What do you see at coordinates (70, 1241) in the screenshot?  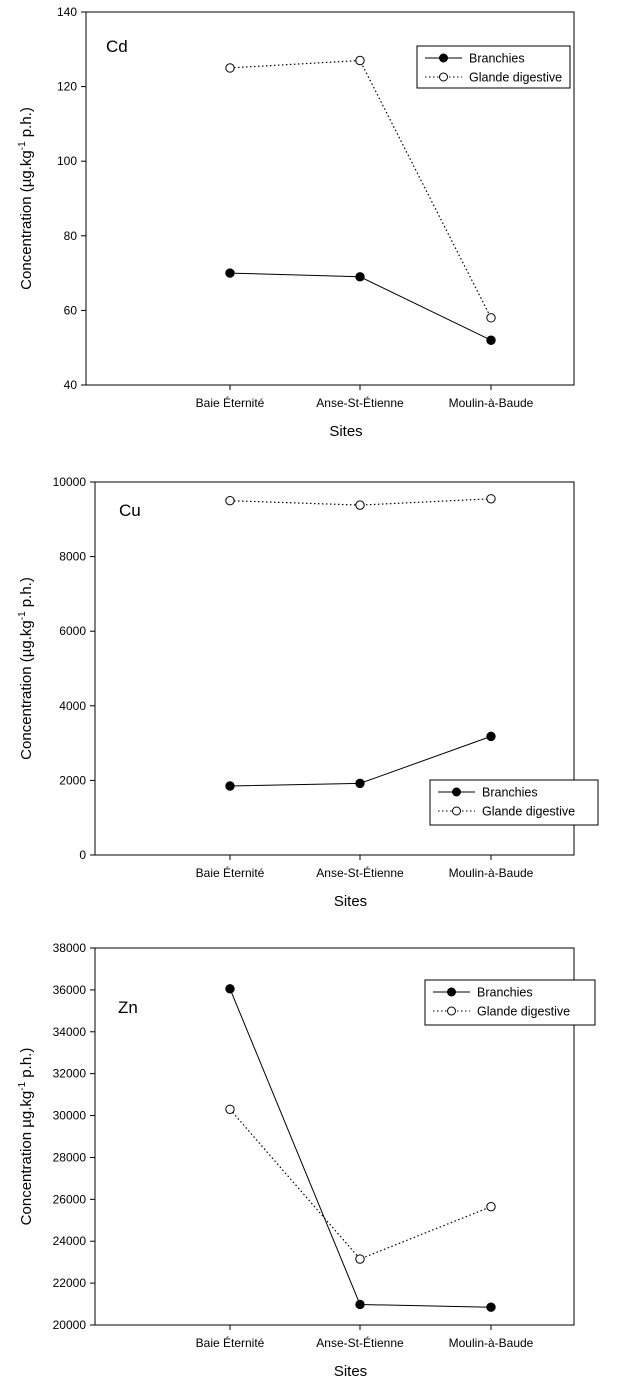 I see `panel3-y-tick-label: 24000` at bounding box center [70, 1241].